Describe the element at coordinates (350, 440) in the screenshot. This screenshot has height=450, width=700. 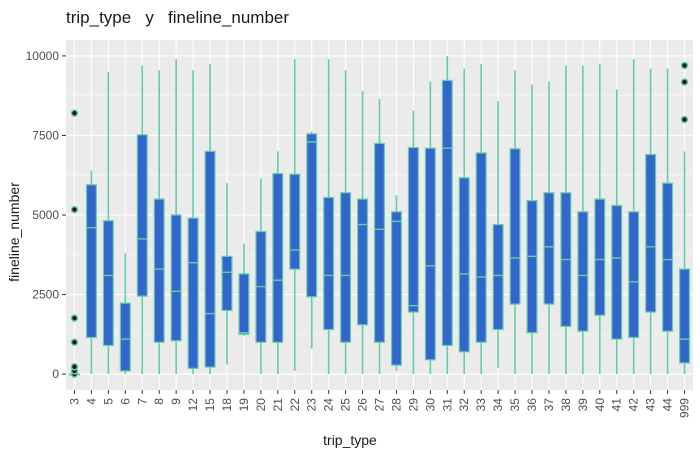
I see `x-axis-title: trip_type` at that location.